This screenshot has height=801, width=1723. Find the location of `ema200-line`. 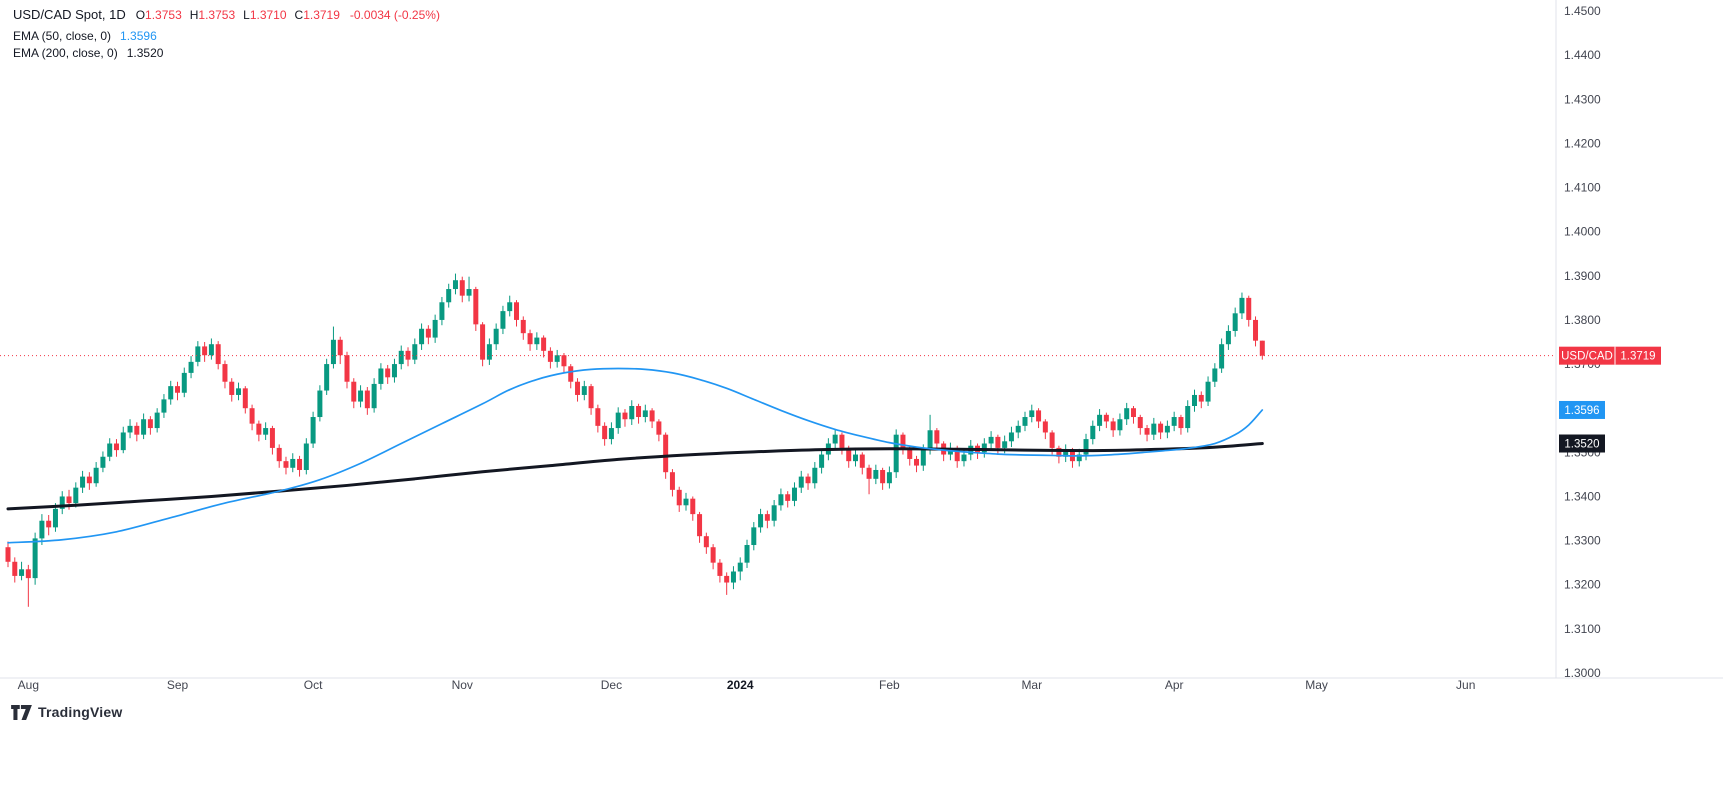

ema200-line is located at coordinates (635, 476).